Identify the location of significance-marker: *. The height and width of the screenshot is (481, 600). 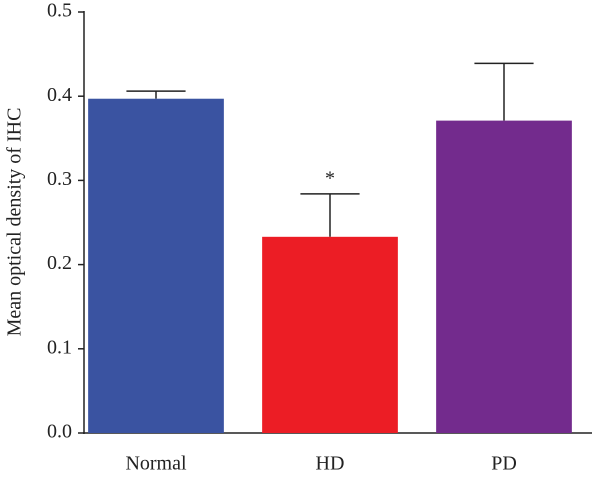
(330, 178).